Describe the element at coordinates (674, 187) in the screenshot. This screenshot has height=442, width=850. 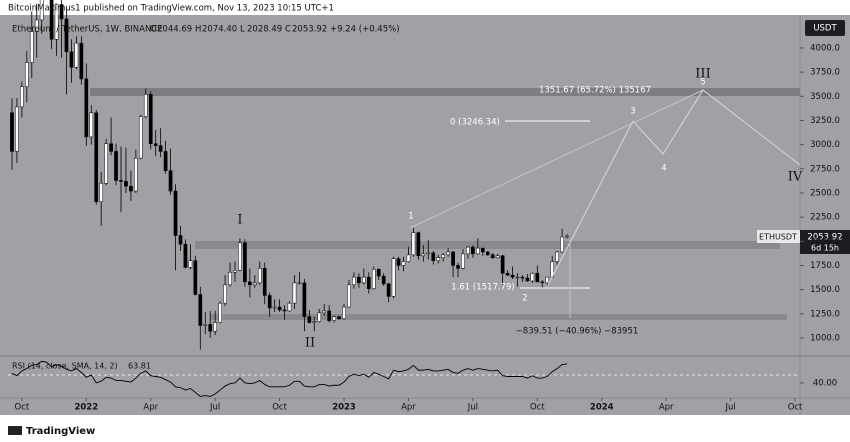
I see `projection` at that location.